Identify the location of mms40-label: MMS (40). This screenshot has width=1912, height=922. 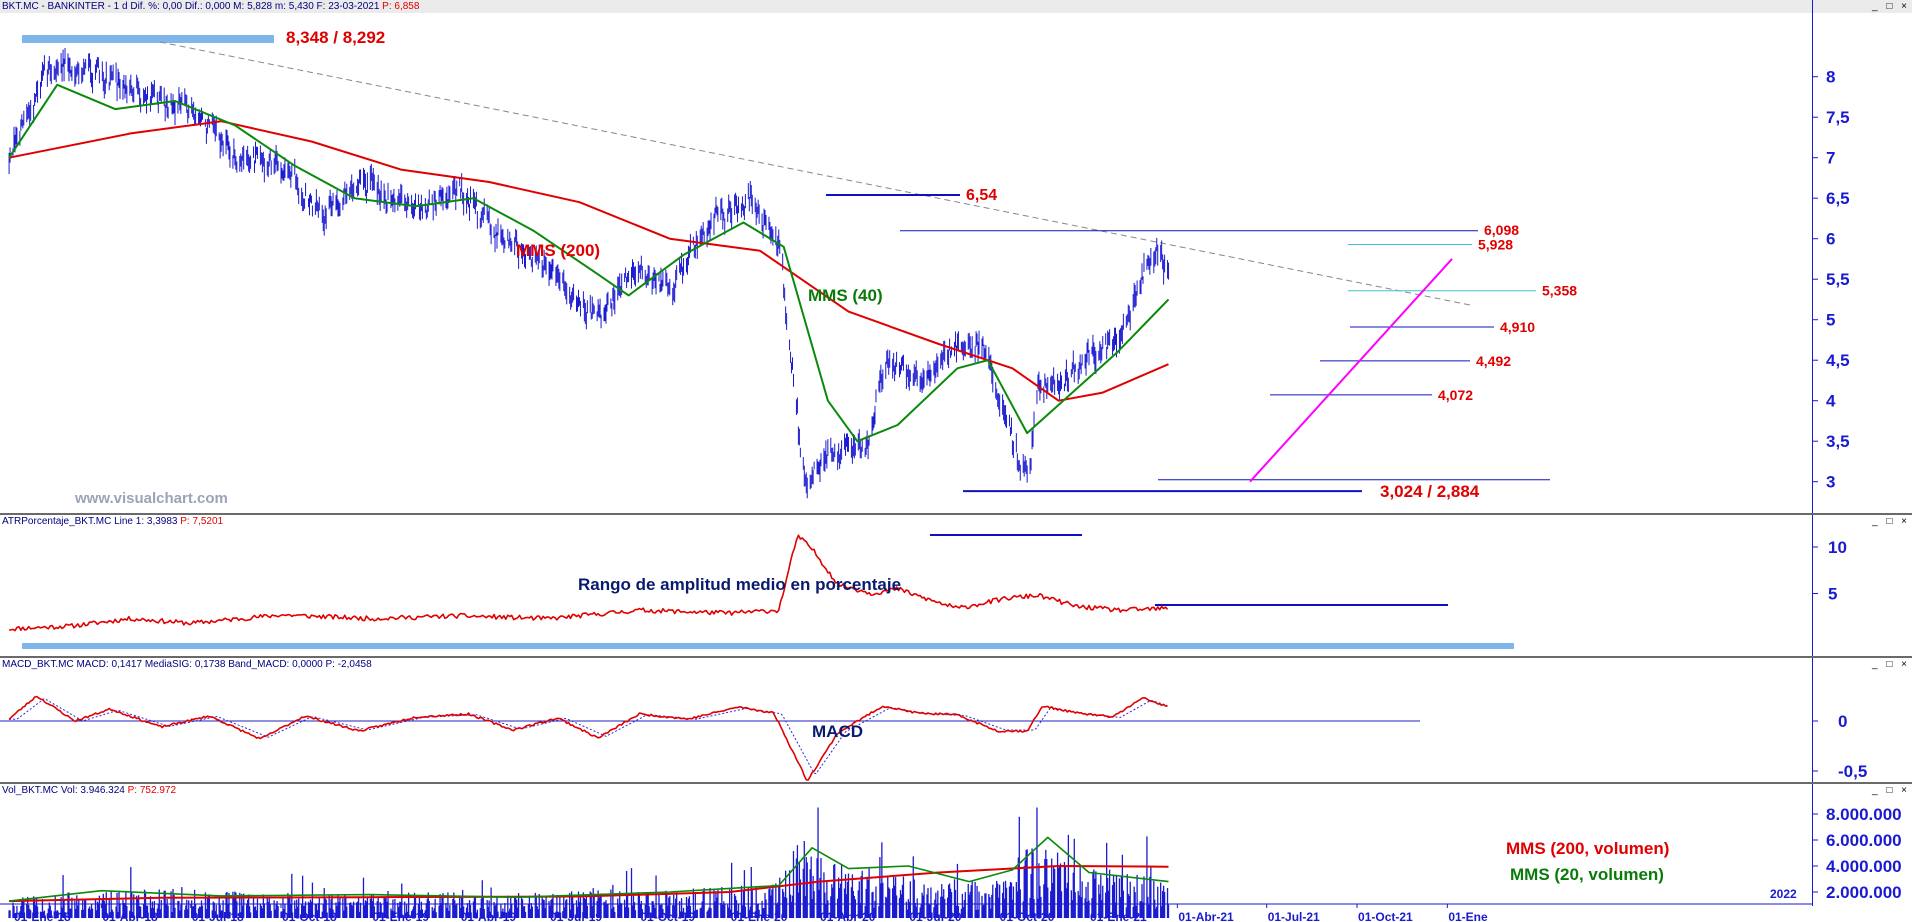
(845, 295).